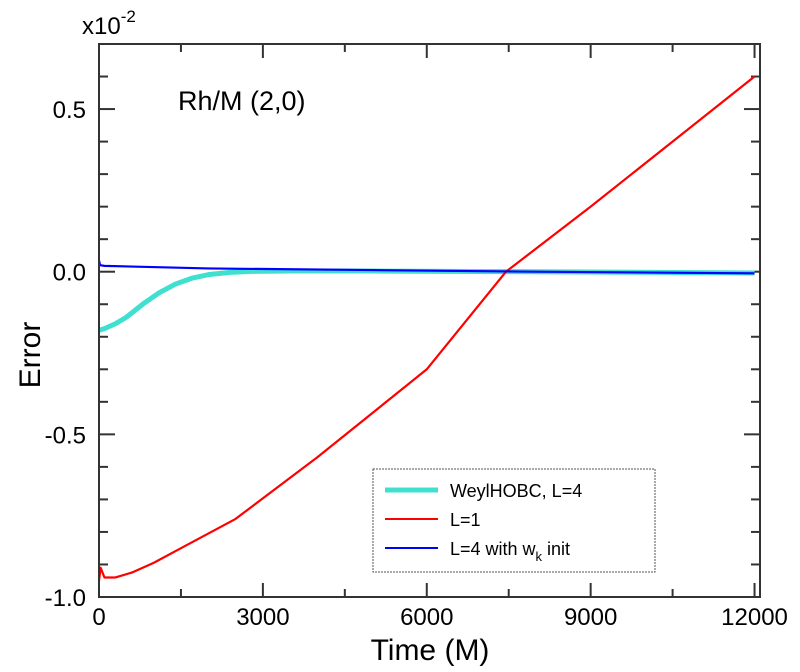 The width and height of the screenshot is (800, 672). What do you see at coordinates (109, 23) in the screenshot?
I see `y-multiplier: x10-2` at bounding box center [109, 23].